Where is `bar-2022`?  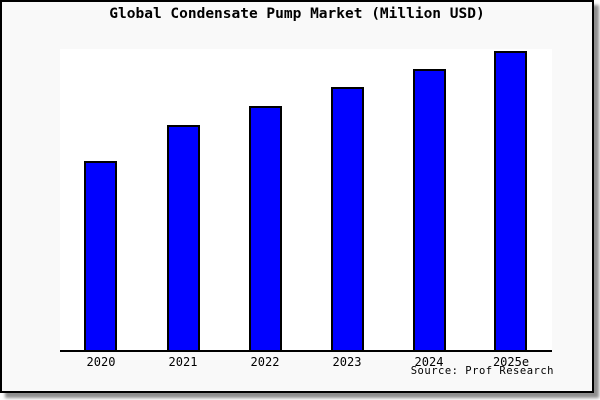
bar-2022 is located at coordinates (265, 227).